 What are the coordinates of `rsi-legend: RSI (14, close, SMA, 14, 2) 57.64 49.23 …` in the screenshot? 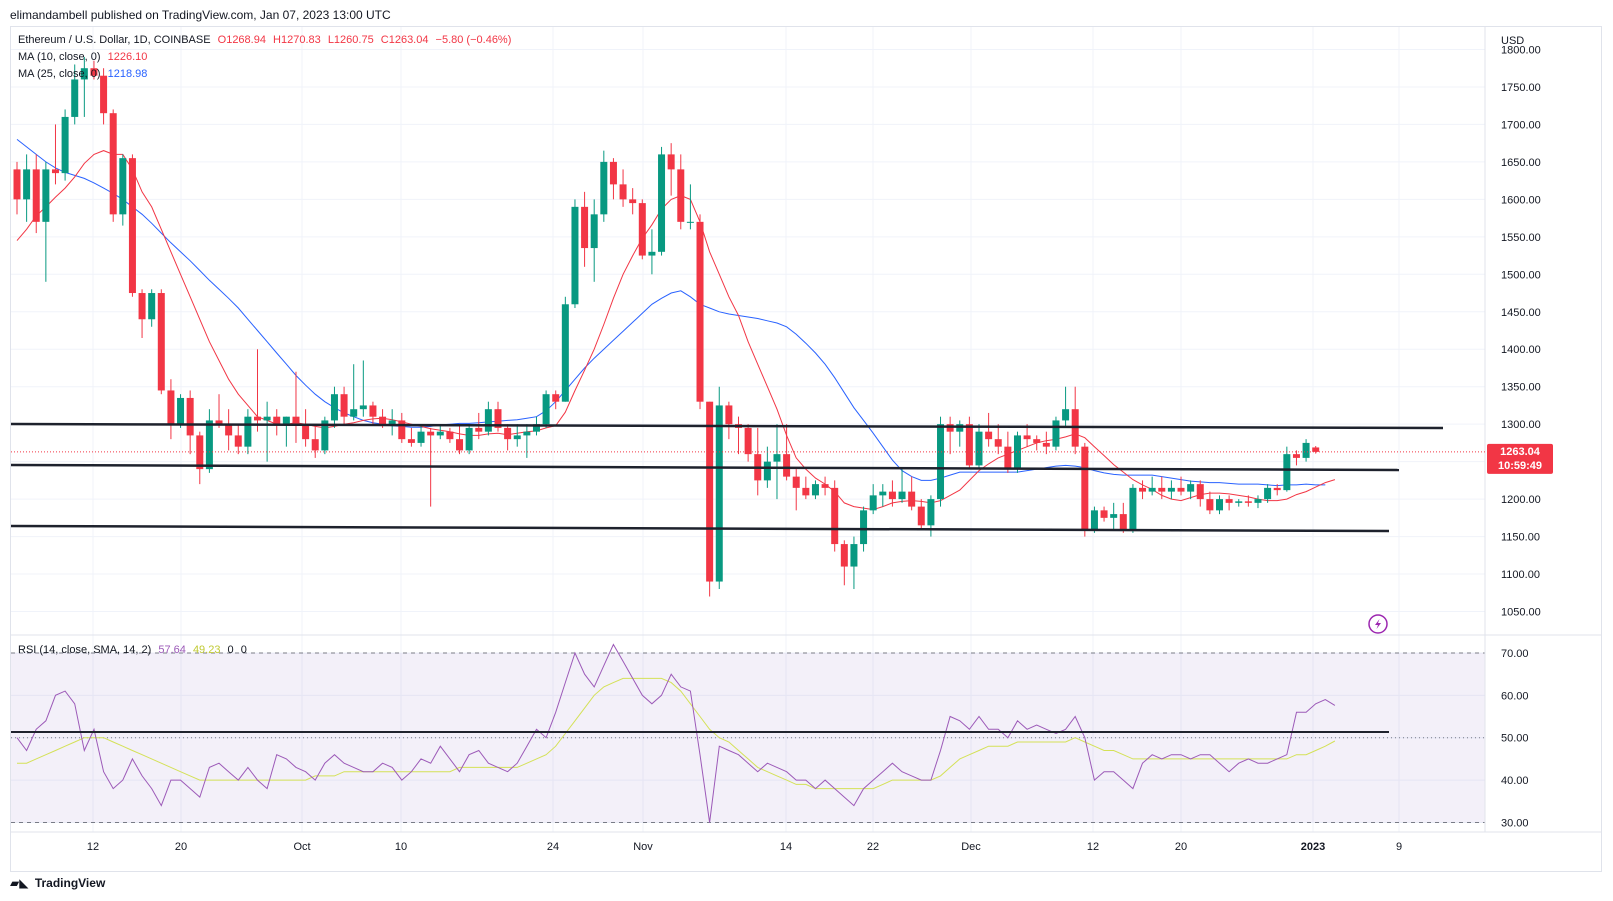 It's located at (132, 650).